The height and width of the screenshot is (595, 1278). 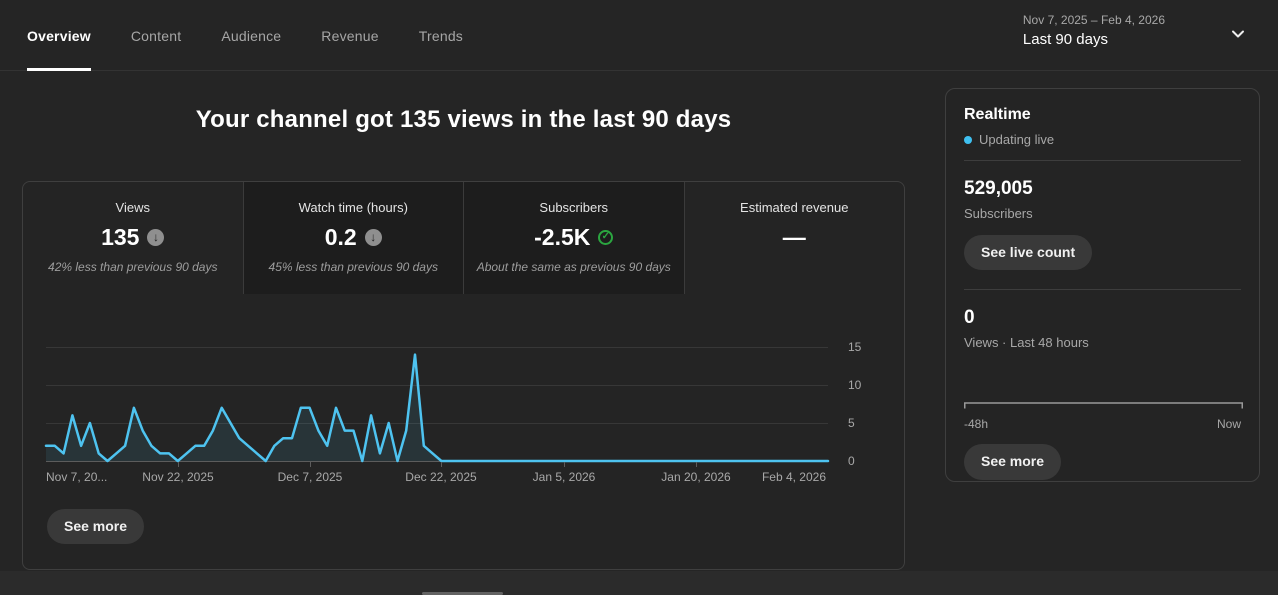 I want to click on metric-value: -2.5K, so click(x=562, y=236).